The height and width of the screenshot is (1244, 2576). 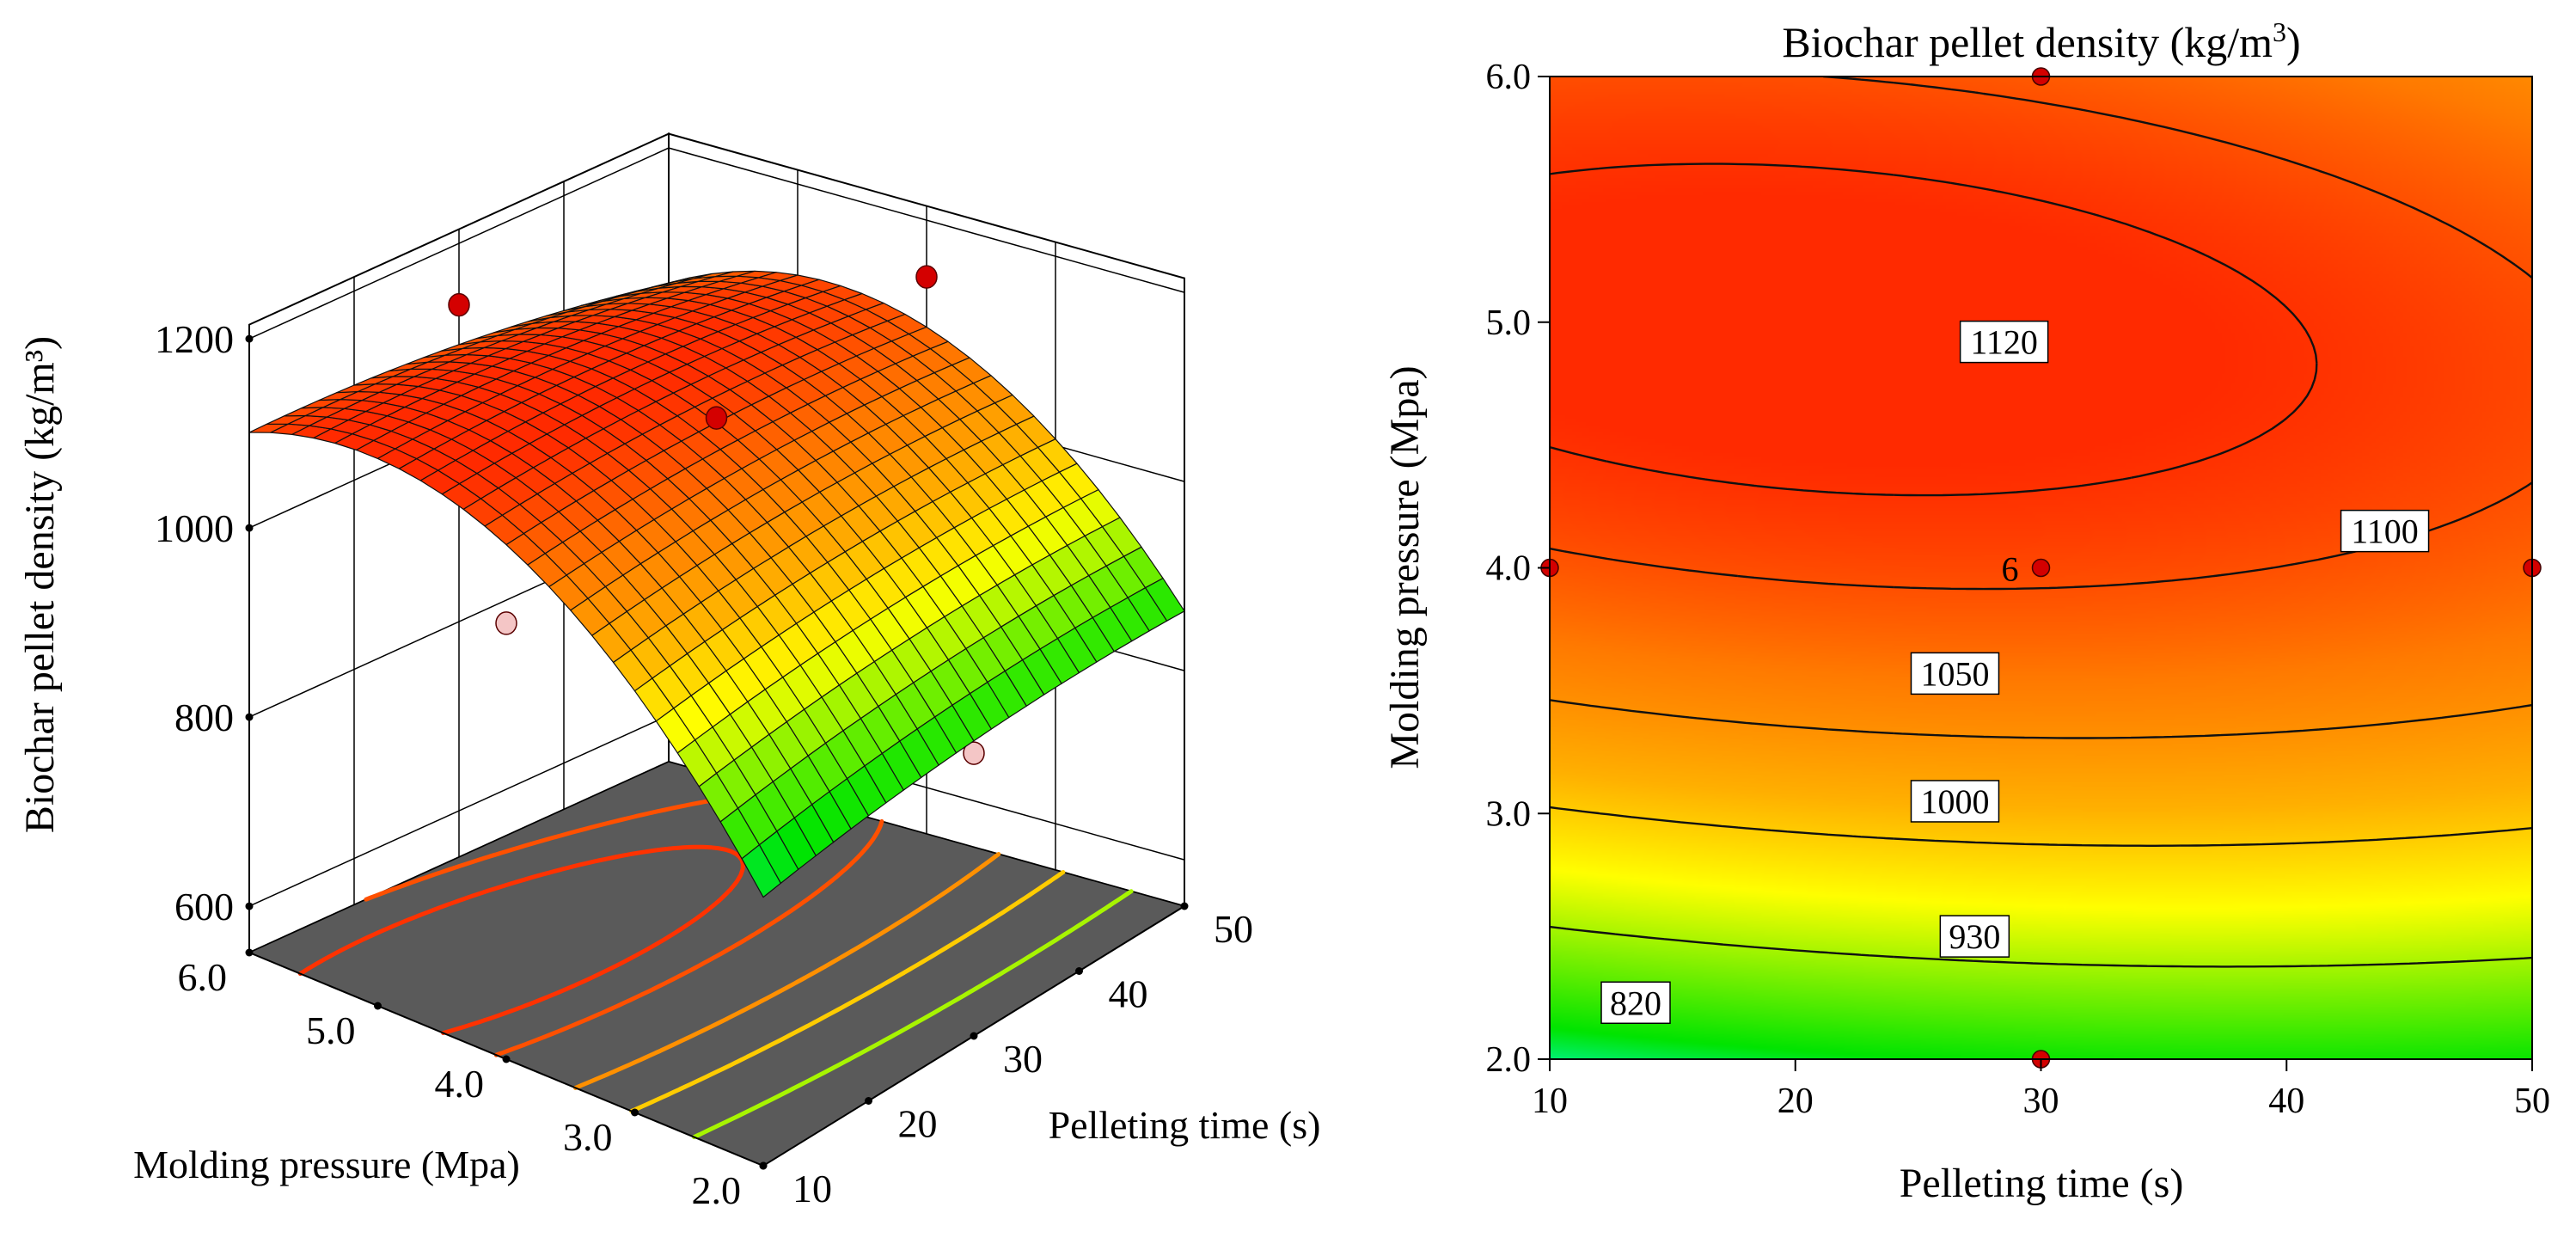 I want to click on contour-label: 1050, so click(x=1954, y=673).